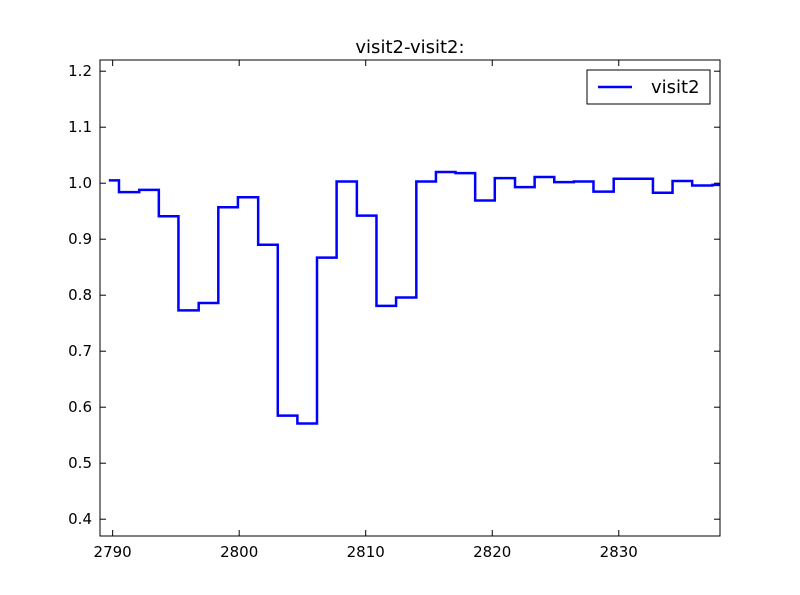  Describe the element at coordinates (619, 552) in the screenshot. I see `x-tick-label: 2830` at that location.